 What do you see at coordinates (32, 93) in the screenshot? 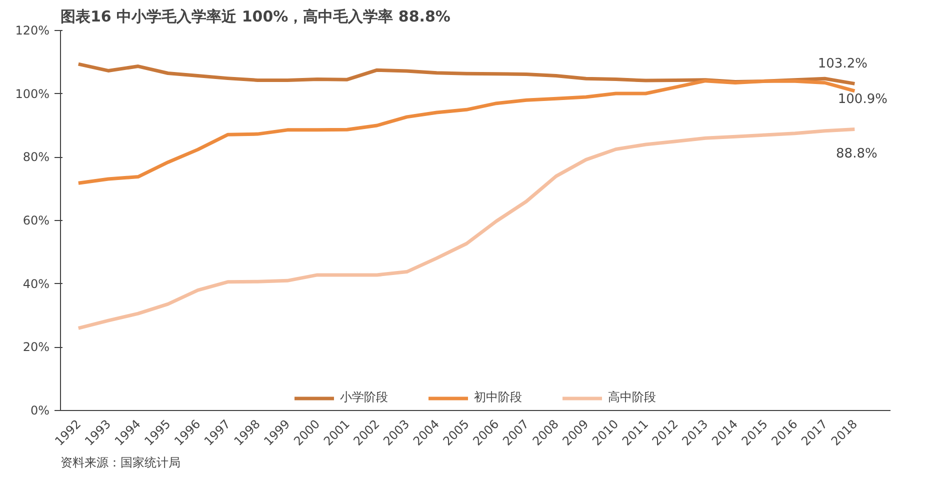
I see `y-tick-label: 100%` at bounding box center [32, 93].